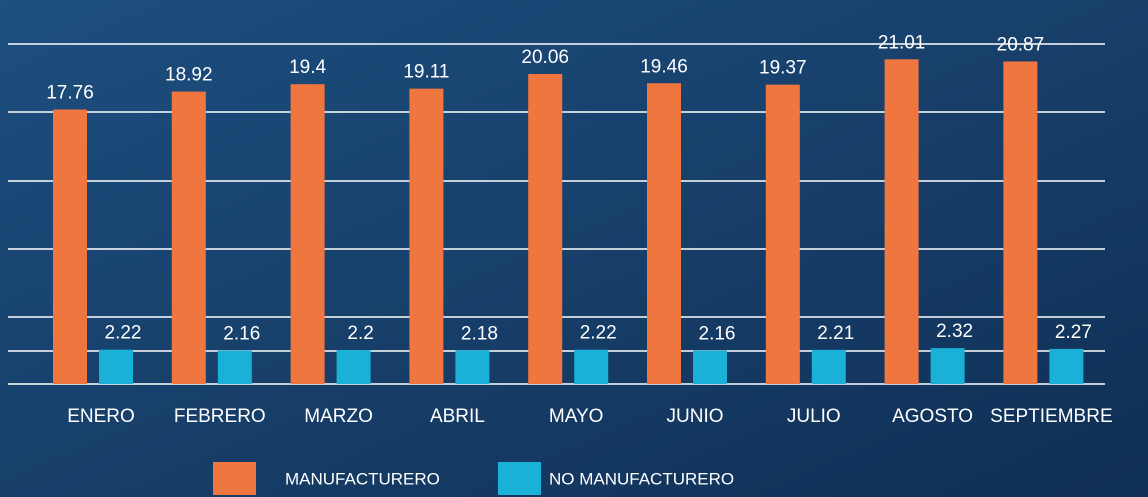  What do you see at coordinates (954, 331) in the screenshot?
I see `data-label: 2.32` at bounding box center [954, 331].